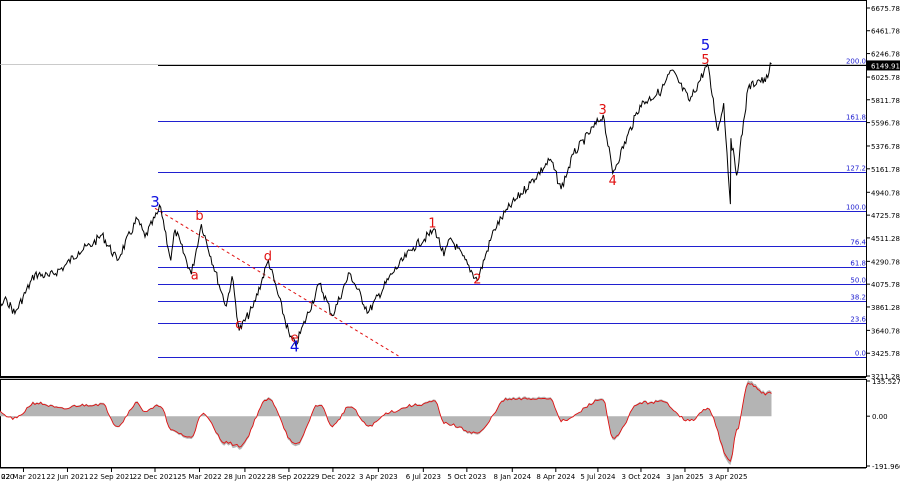 This screenshot has width=900, height=490. I want to click on y-tick-label: 6675.78, so click(885, 9).